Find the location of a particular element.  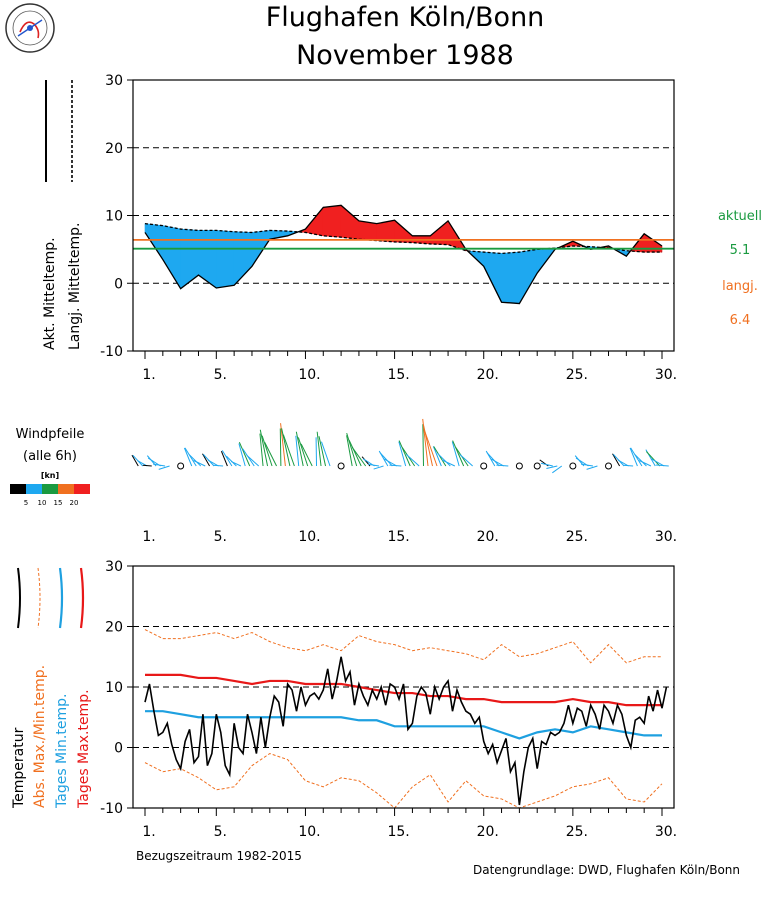

series-tages-max-temp-line is located at coordinates (403, 690).